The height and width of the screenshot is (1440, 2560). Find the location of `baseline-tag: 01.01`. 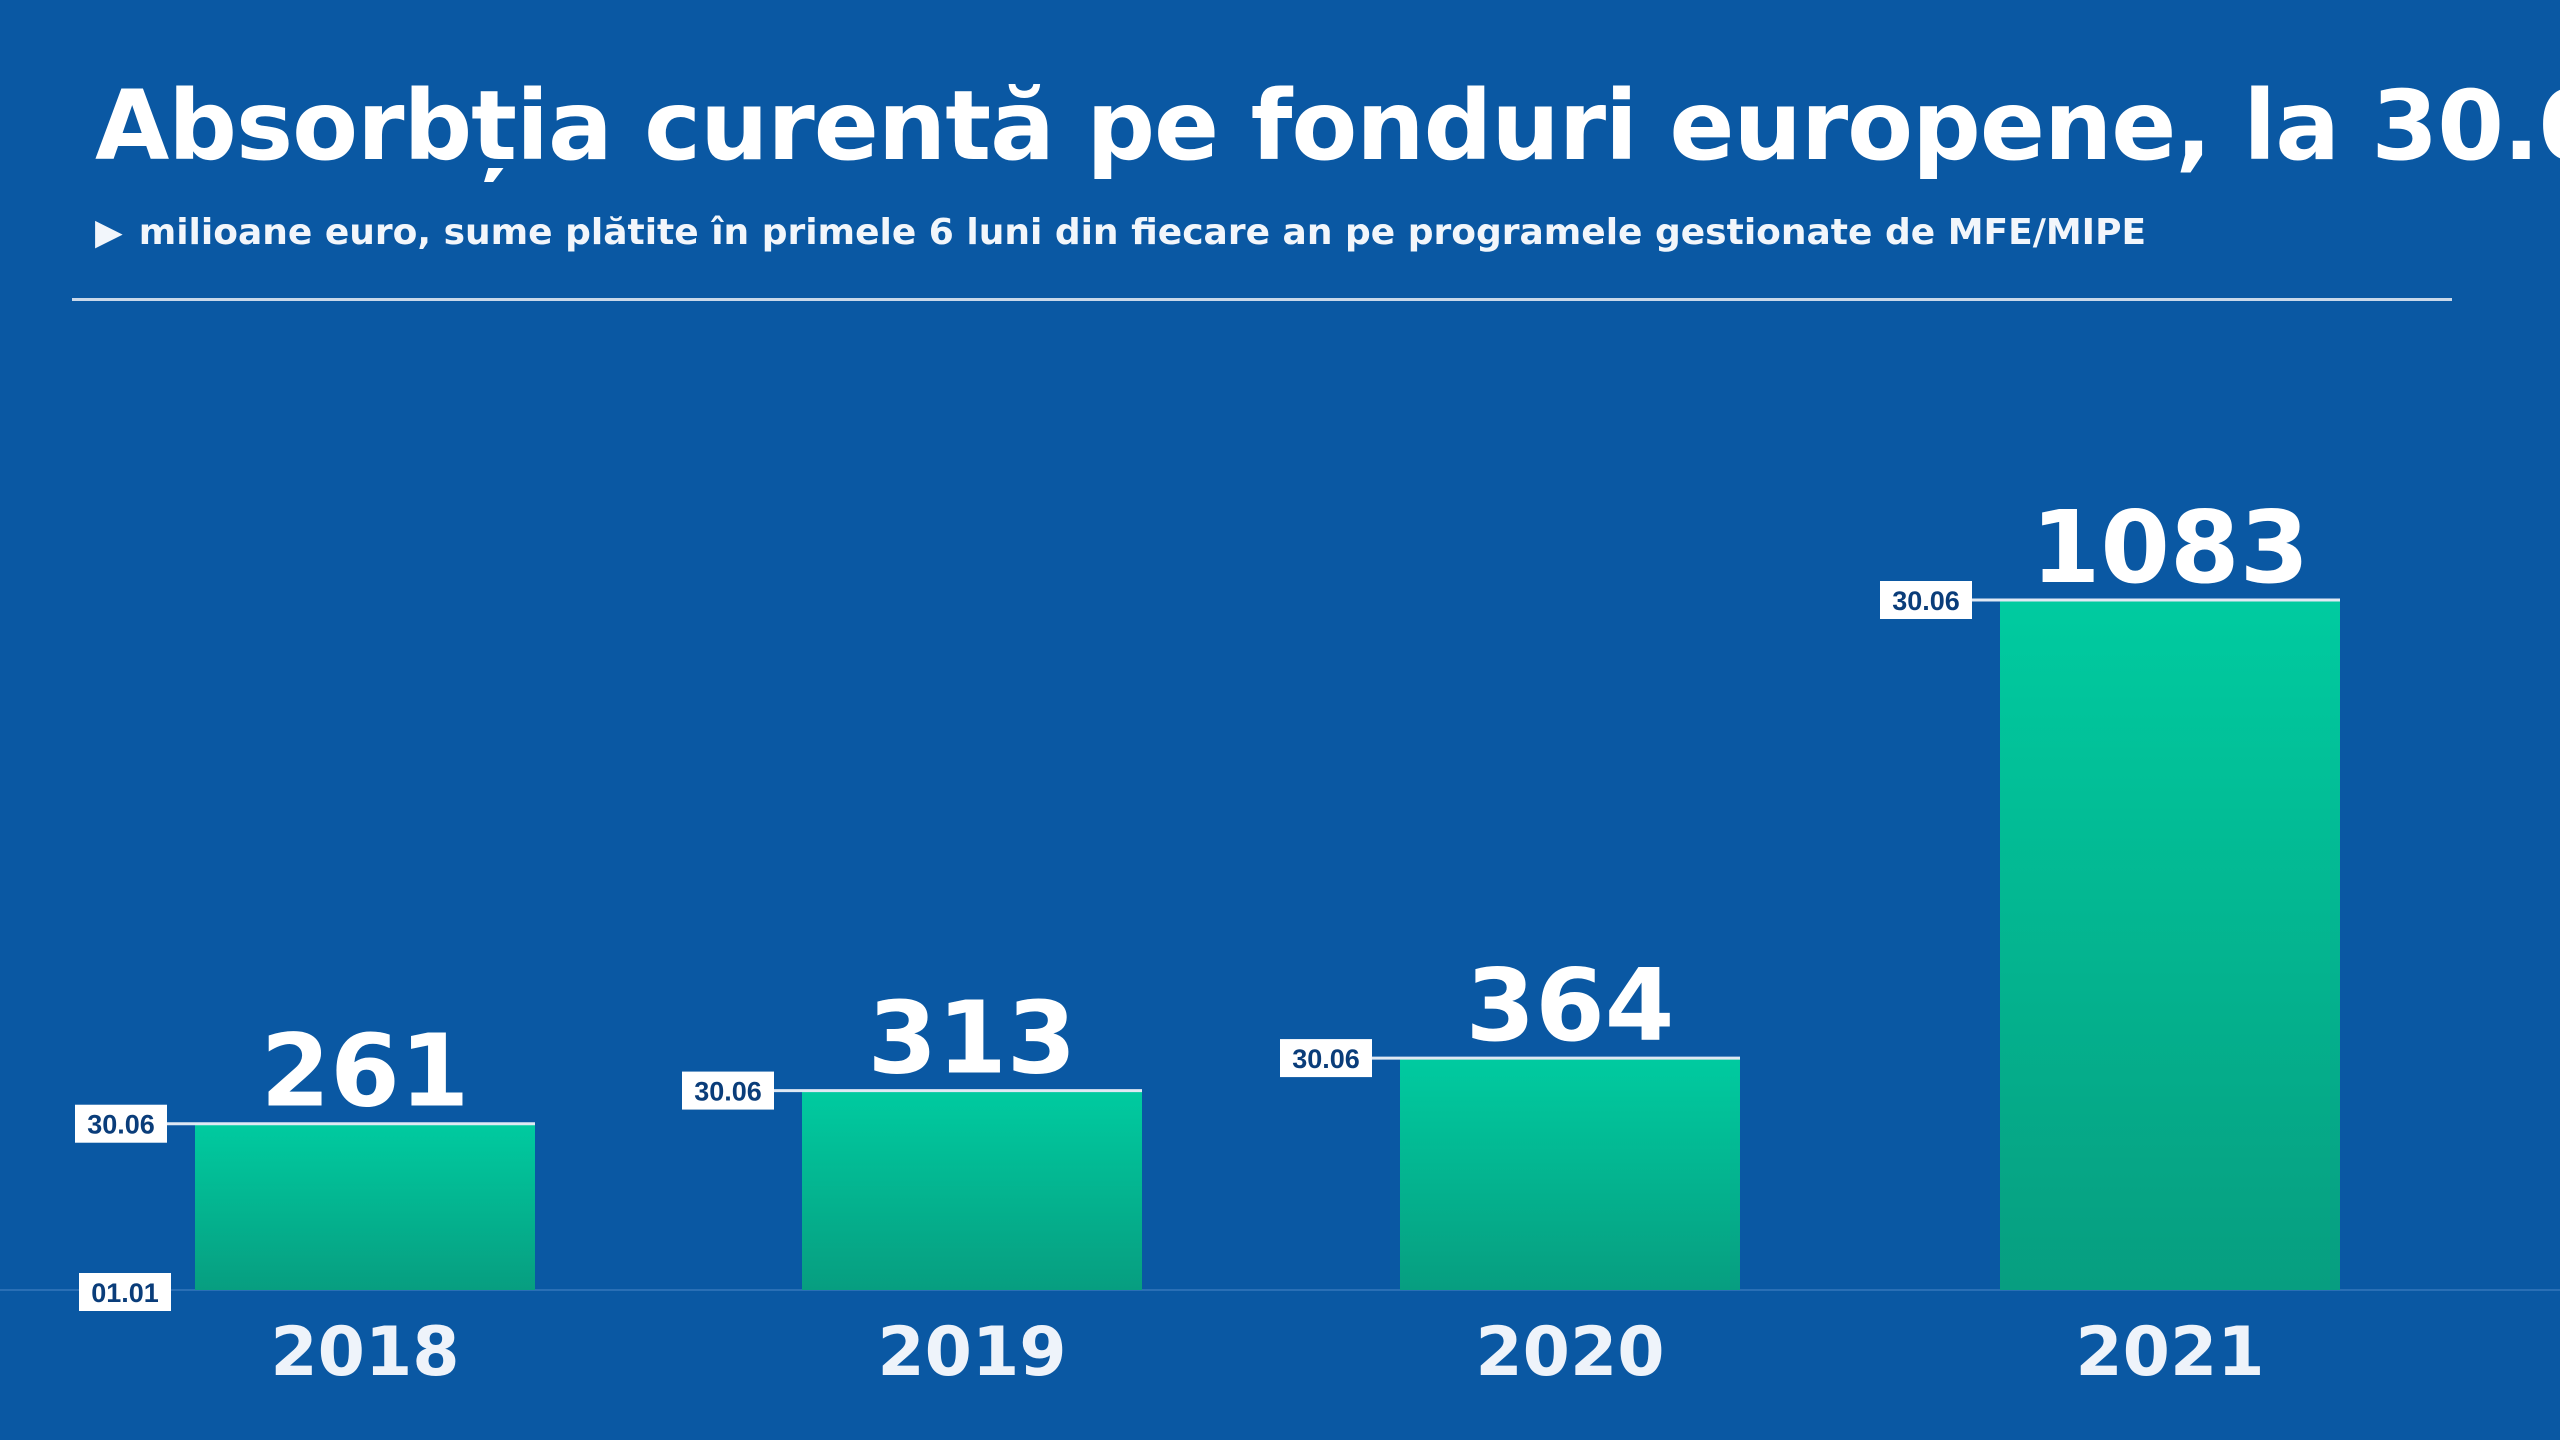

baseline-tag: 01.01 is located at coordinates (125, 1293).